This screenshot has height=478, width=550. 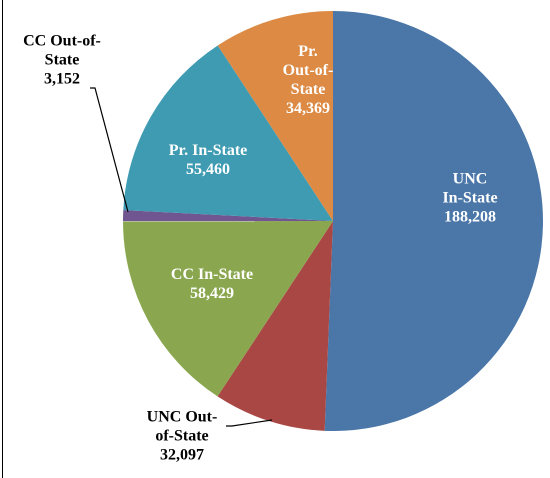 What do you see at coordinates (208, 150) in the screenshot?
I see `category-label: Pr. In-State` at bounding box center [208, 150].